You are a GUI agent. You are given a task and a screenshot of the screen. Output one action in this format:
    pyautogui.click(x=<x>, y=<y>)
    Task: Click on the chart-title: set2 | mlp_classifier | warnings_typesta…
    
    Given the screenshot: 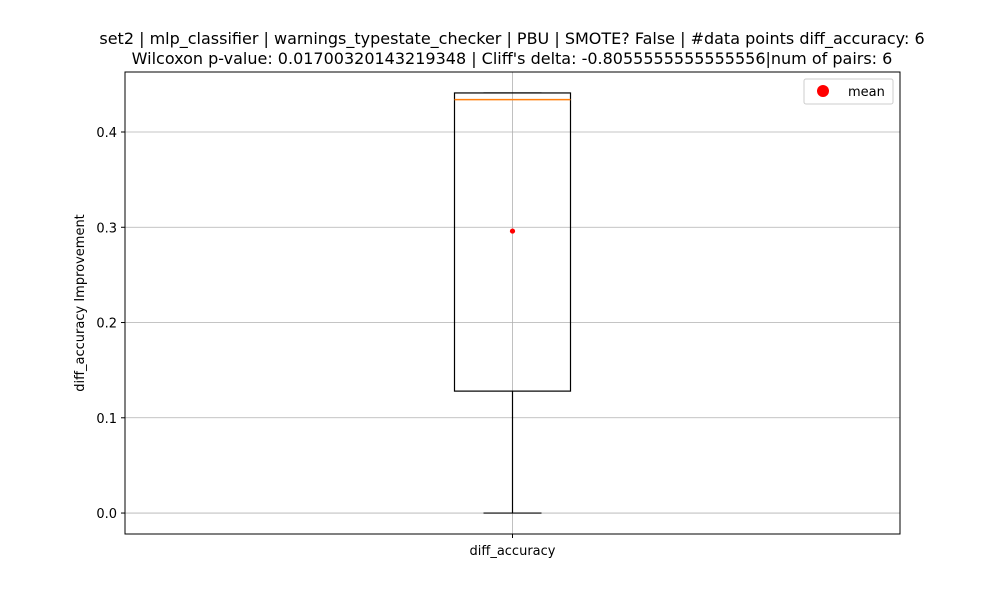 What is the action you would take?
    pyautogui.click(x=511, y=48)
    